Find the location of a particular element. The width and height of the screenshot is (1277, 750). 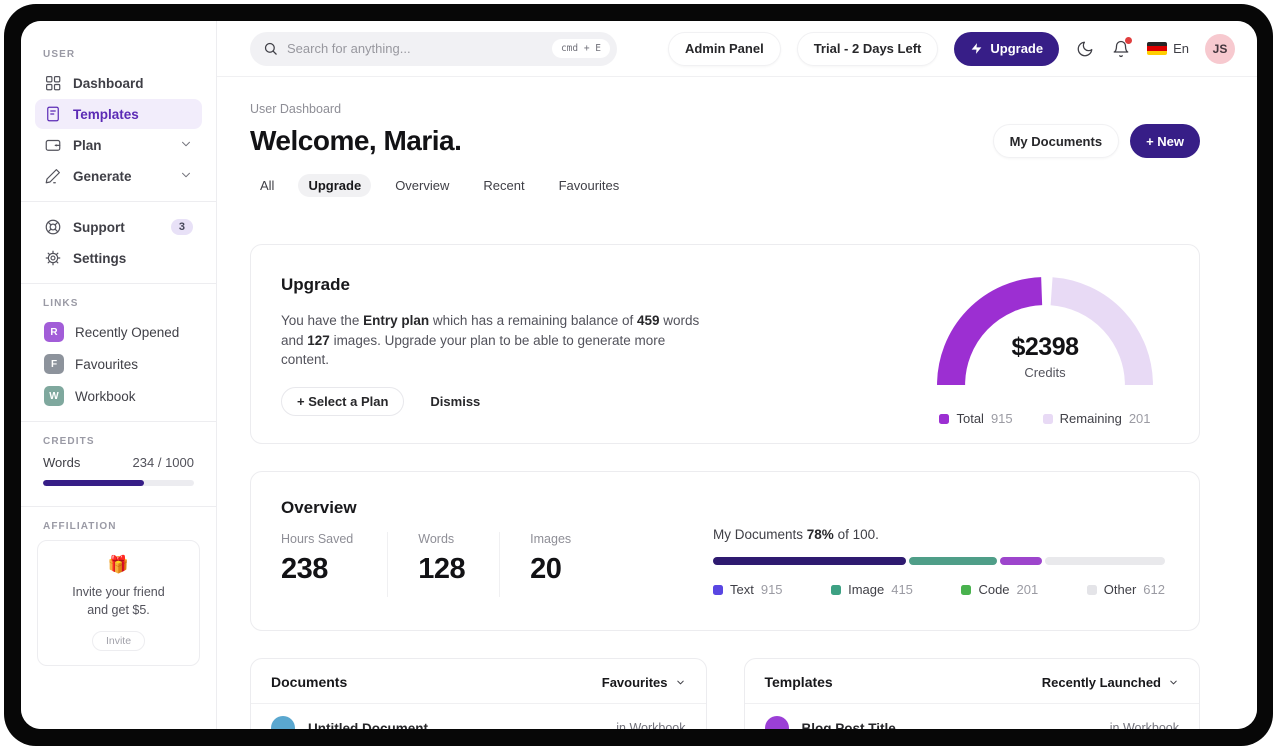

tab-recent: Recent is located at coordinates (504, 185).